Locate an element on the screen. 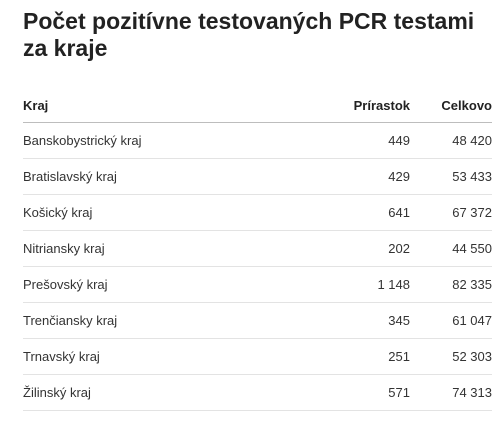  increase-cell: 429 is located at coordinates (361, 176).